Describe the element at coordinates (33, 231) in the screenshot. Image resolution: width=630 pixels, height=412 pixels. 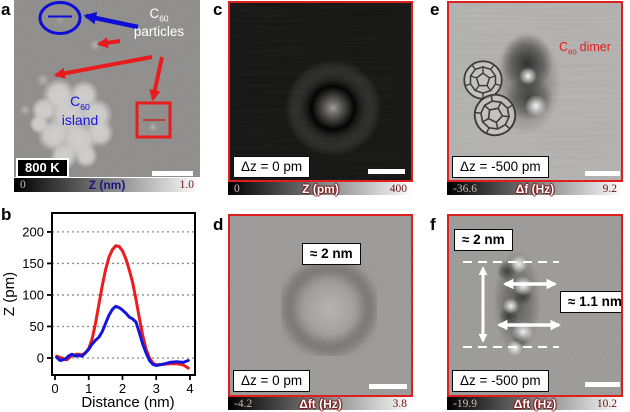
I see `y-tick-label: 200` at that location.